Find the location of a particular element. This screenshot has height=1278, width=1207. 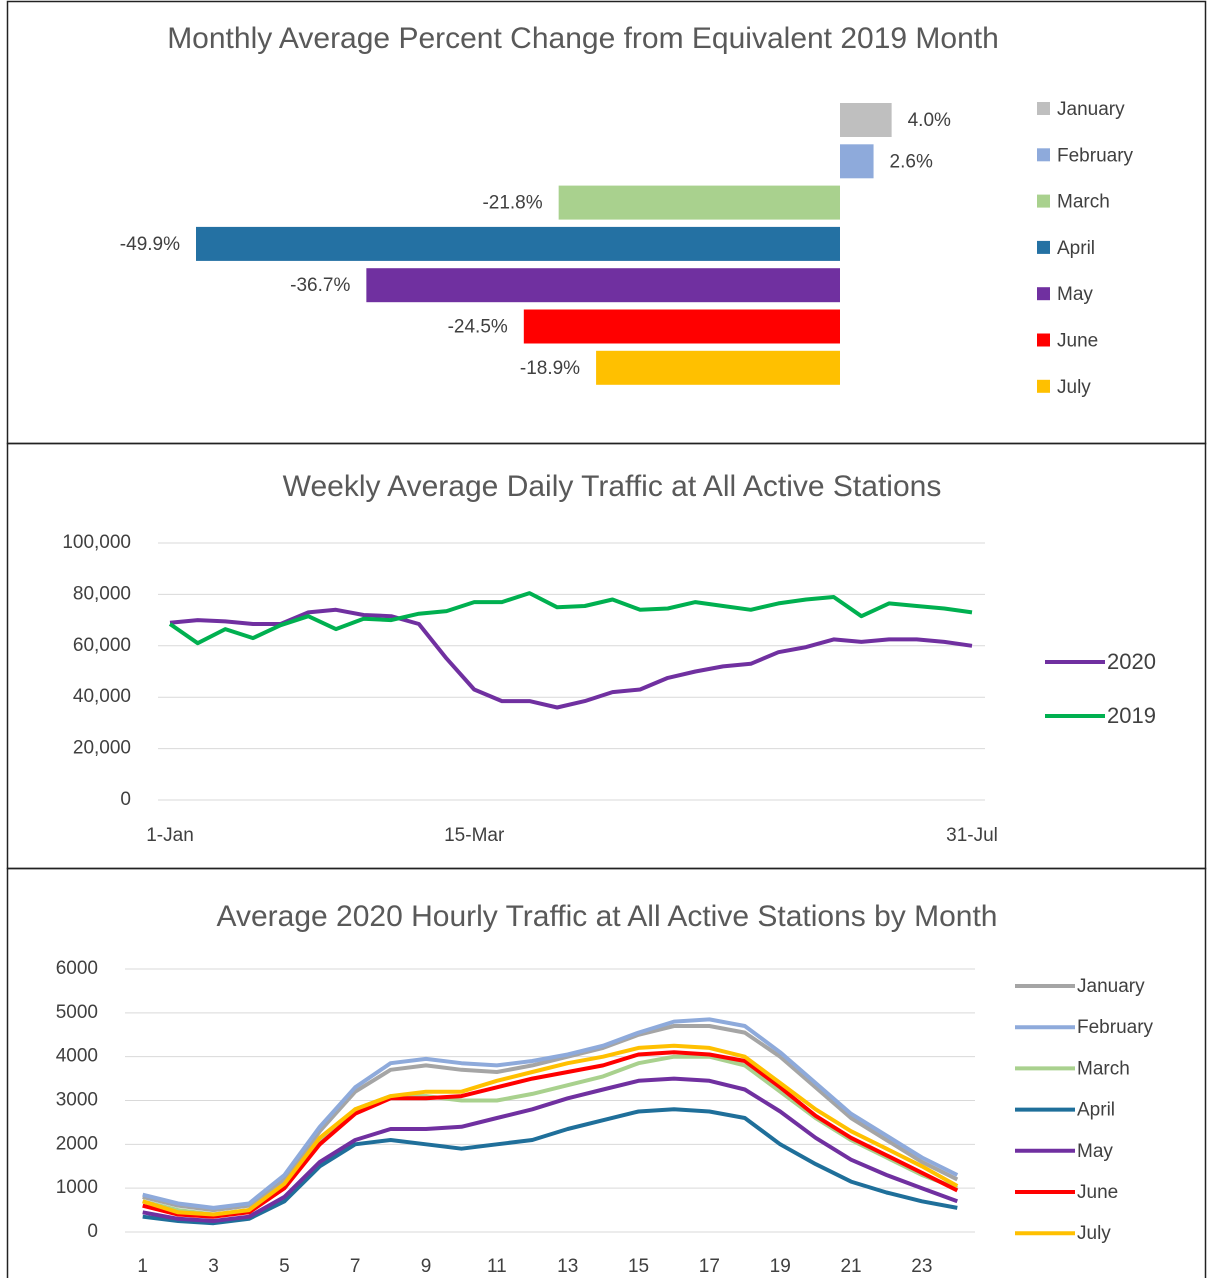

x-tick-label: 9 is located at coordinates (426, 1266).